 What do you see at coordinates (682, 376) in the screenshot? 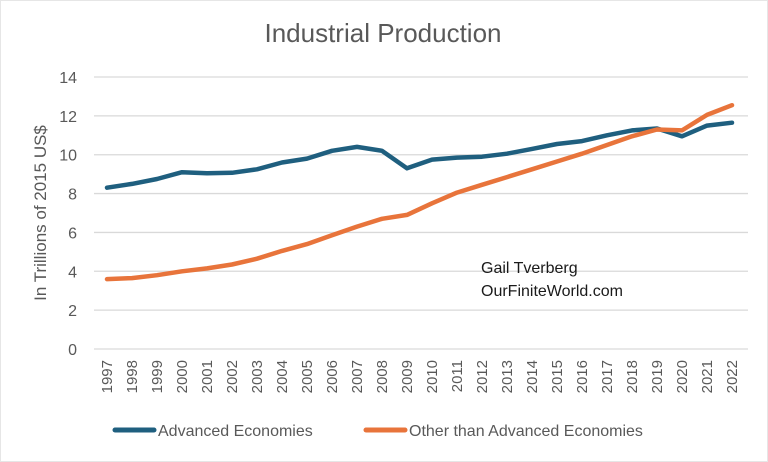
I see `x-tick-label: 2020` at bounding box center [682, 376].